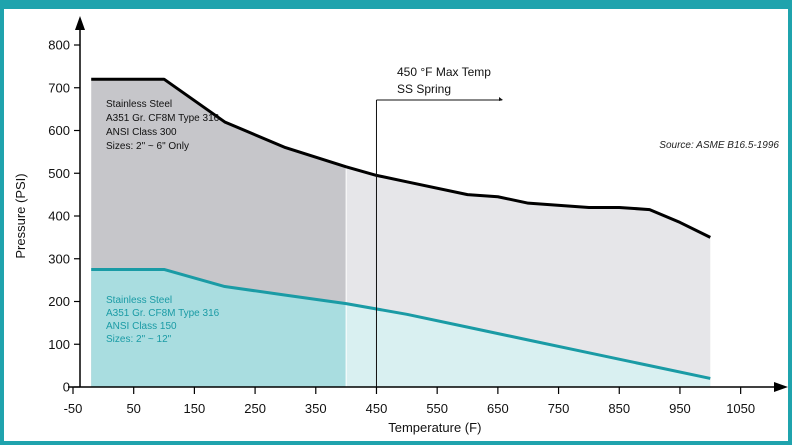  Describe the element at coordinates (498, 408) in the screenshot. I see `x-tick-label: 650` at that location.